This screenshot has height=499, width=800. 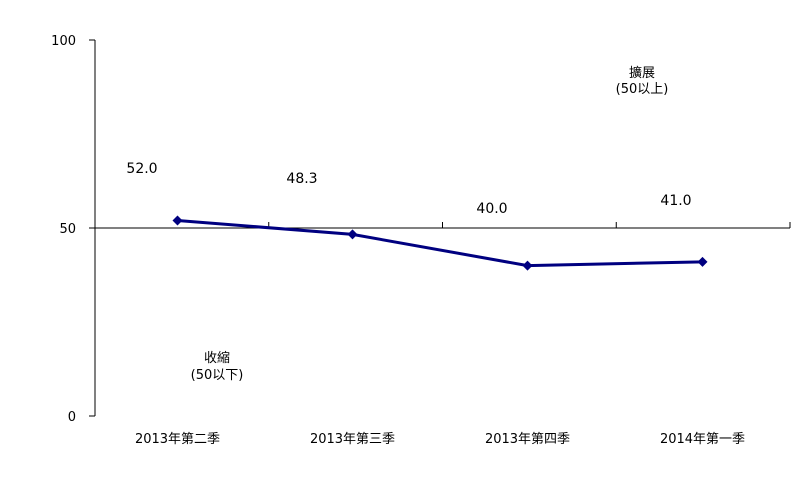 I want to click on category-label: 2013年第二季, so click(x=177, y=439).